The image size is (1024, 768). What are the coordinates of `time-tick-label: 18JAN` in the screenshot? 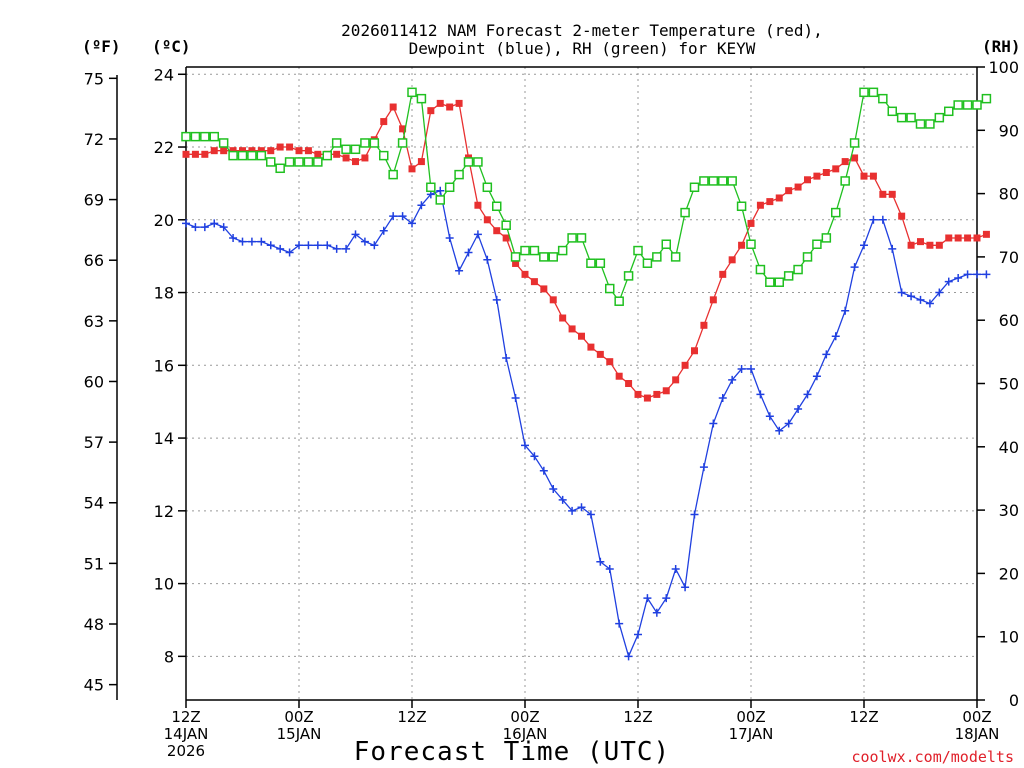 It's located at (977, 734).